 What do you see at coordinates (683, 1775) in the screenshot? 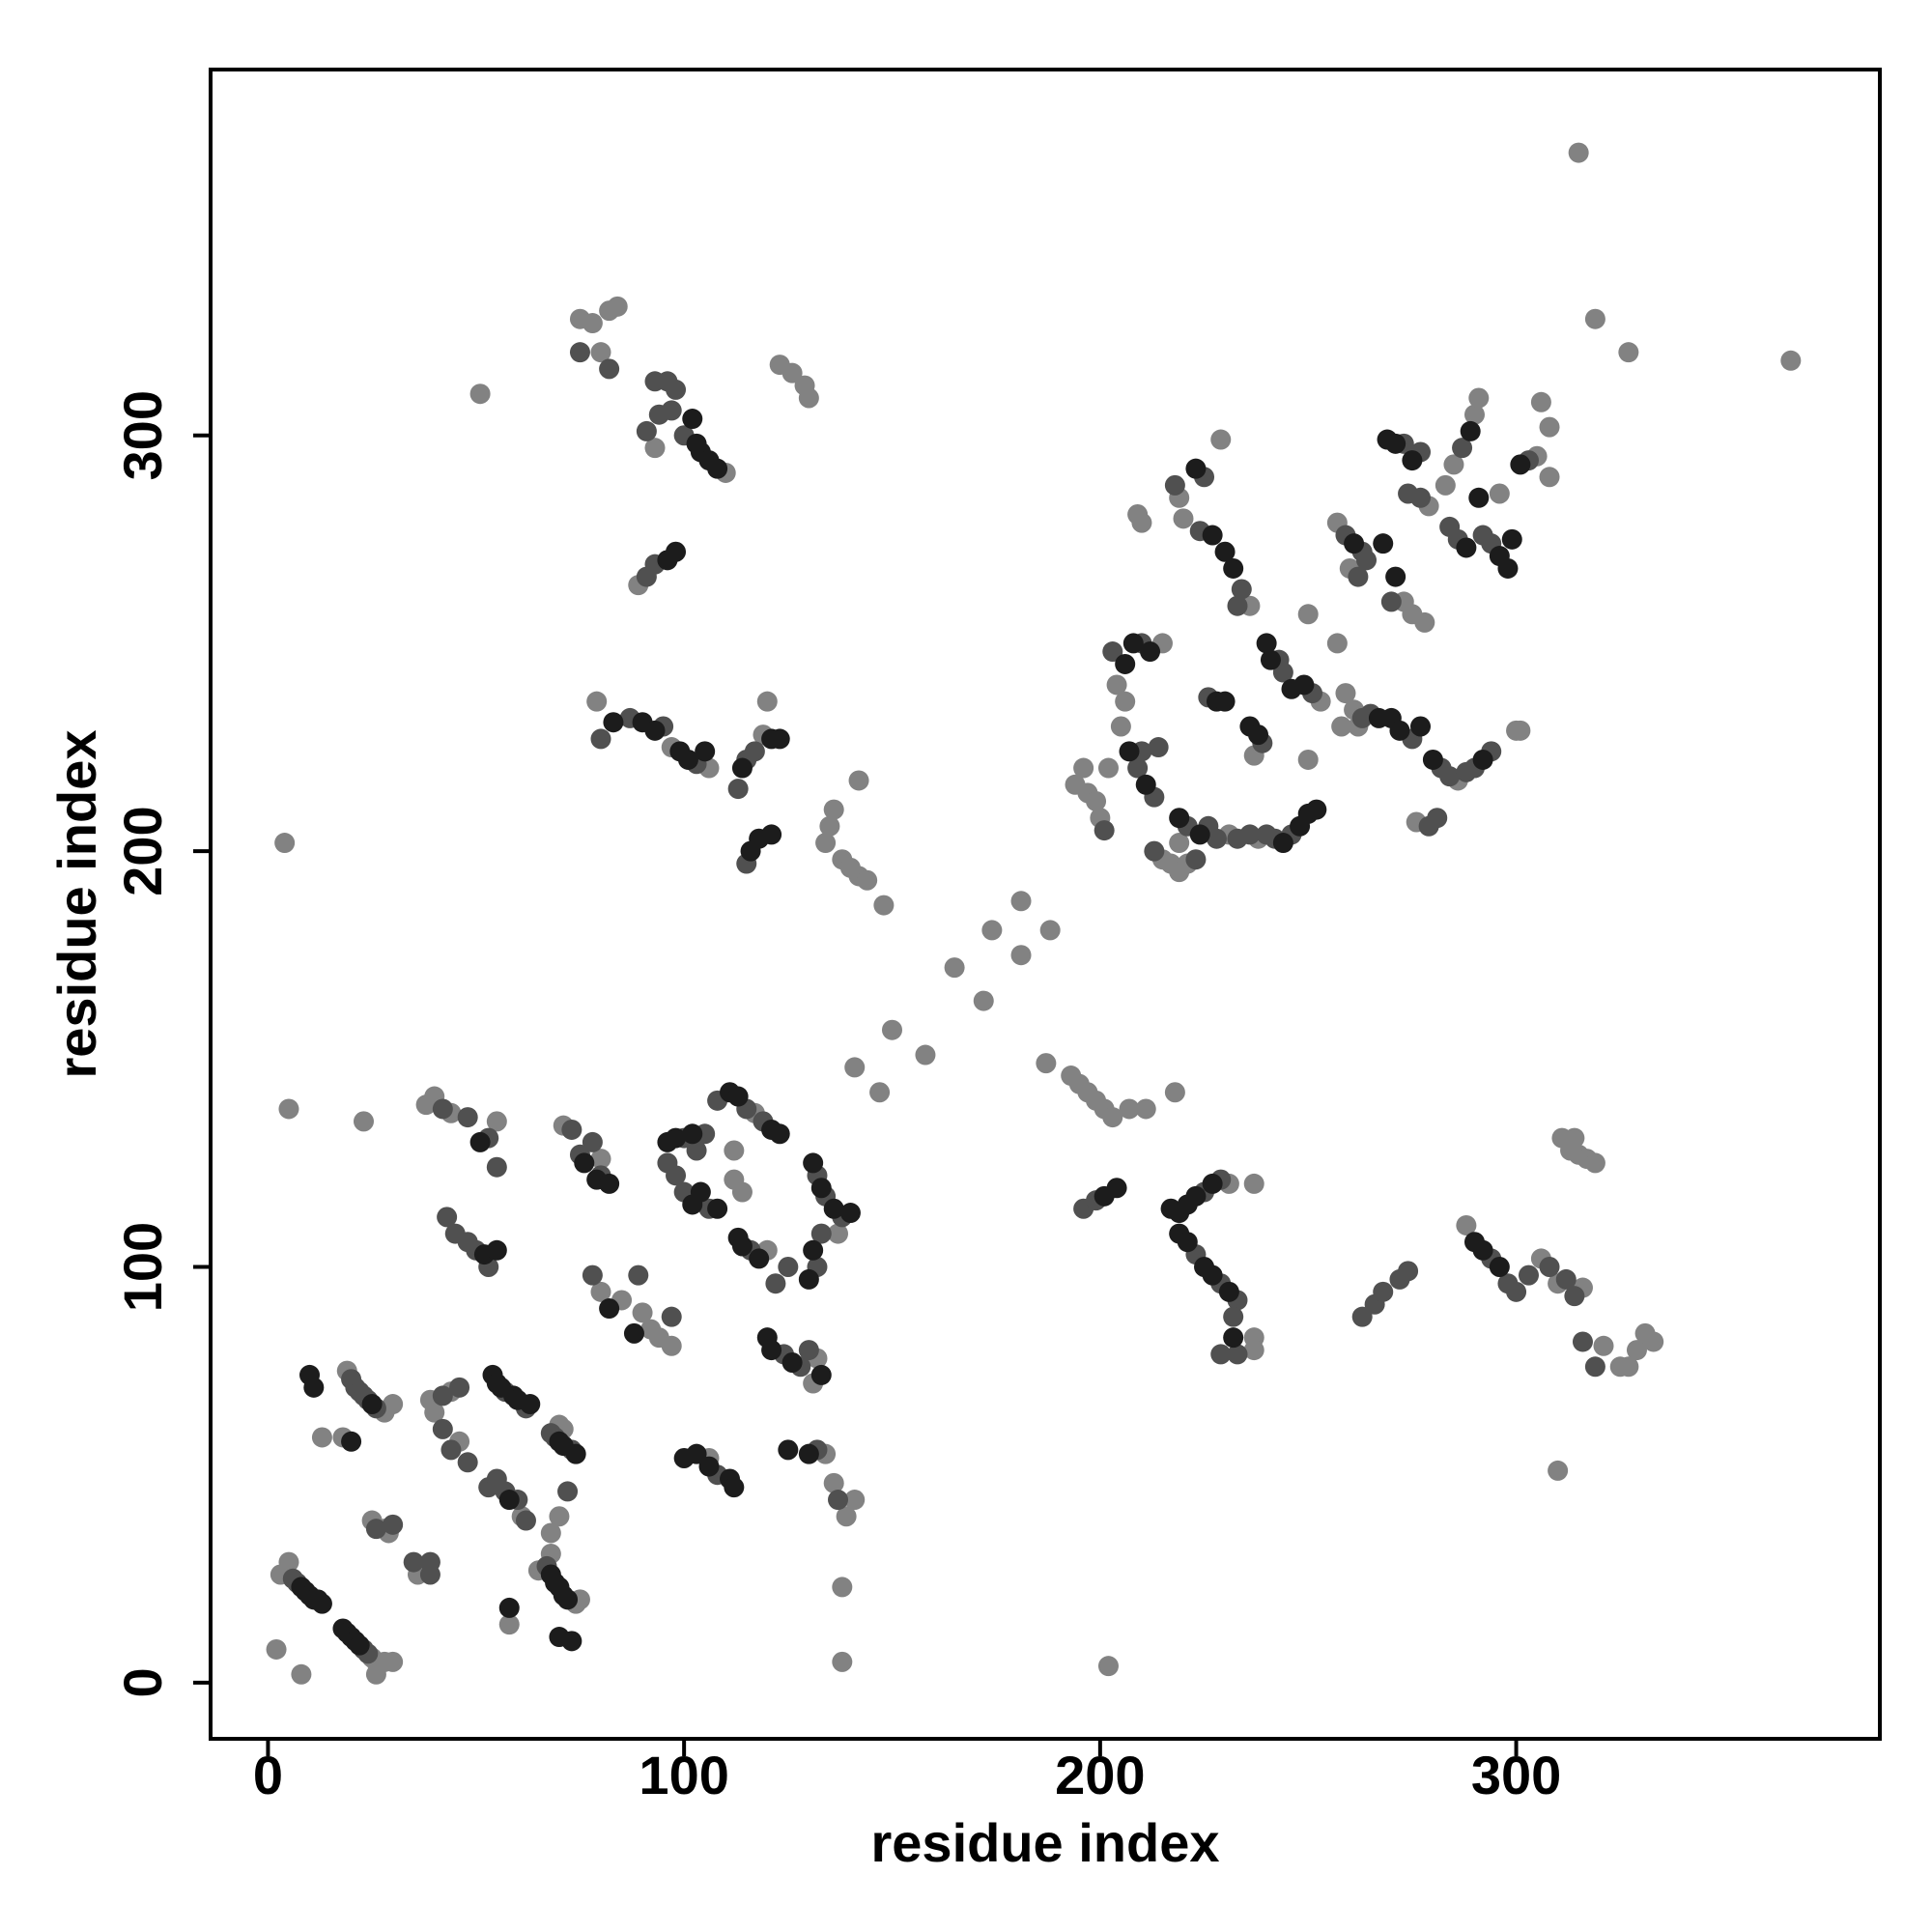
I see `x-tick-label: 100` at bounding box center [683, 1775].